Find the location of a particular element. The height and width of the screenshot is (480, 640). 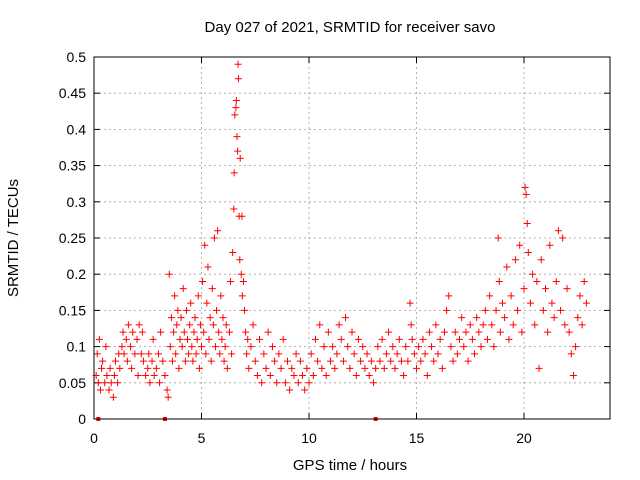

y-tick-label: 0.25 is located at coordinates (72, 238).